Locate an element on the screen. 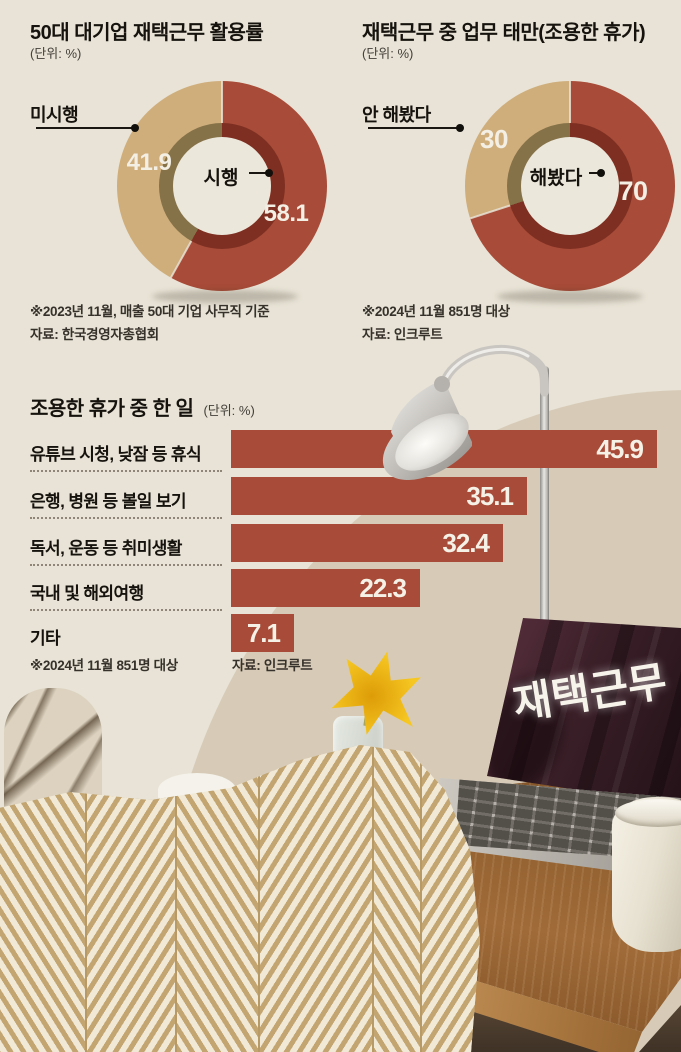 The height and width of the screenshot is (1052, 681). bar-value-hobby: 32.4 is located at coordinates (466, 543).